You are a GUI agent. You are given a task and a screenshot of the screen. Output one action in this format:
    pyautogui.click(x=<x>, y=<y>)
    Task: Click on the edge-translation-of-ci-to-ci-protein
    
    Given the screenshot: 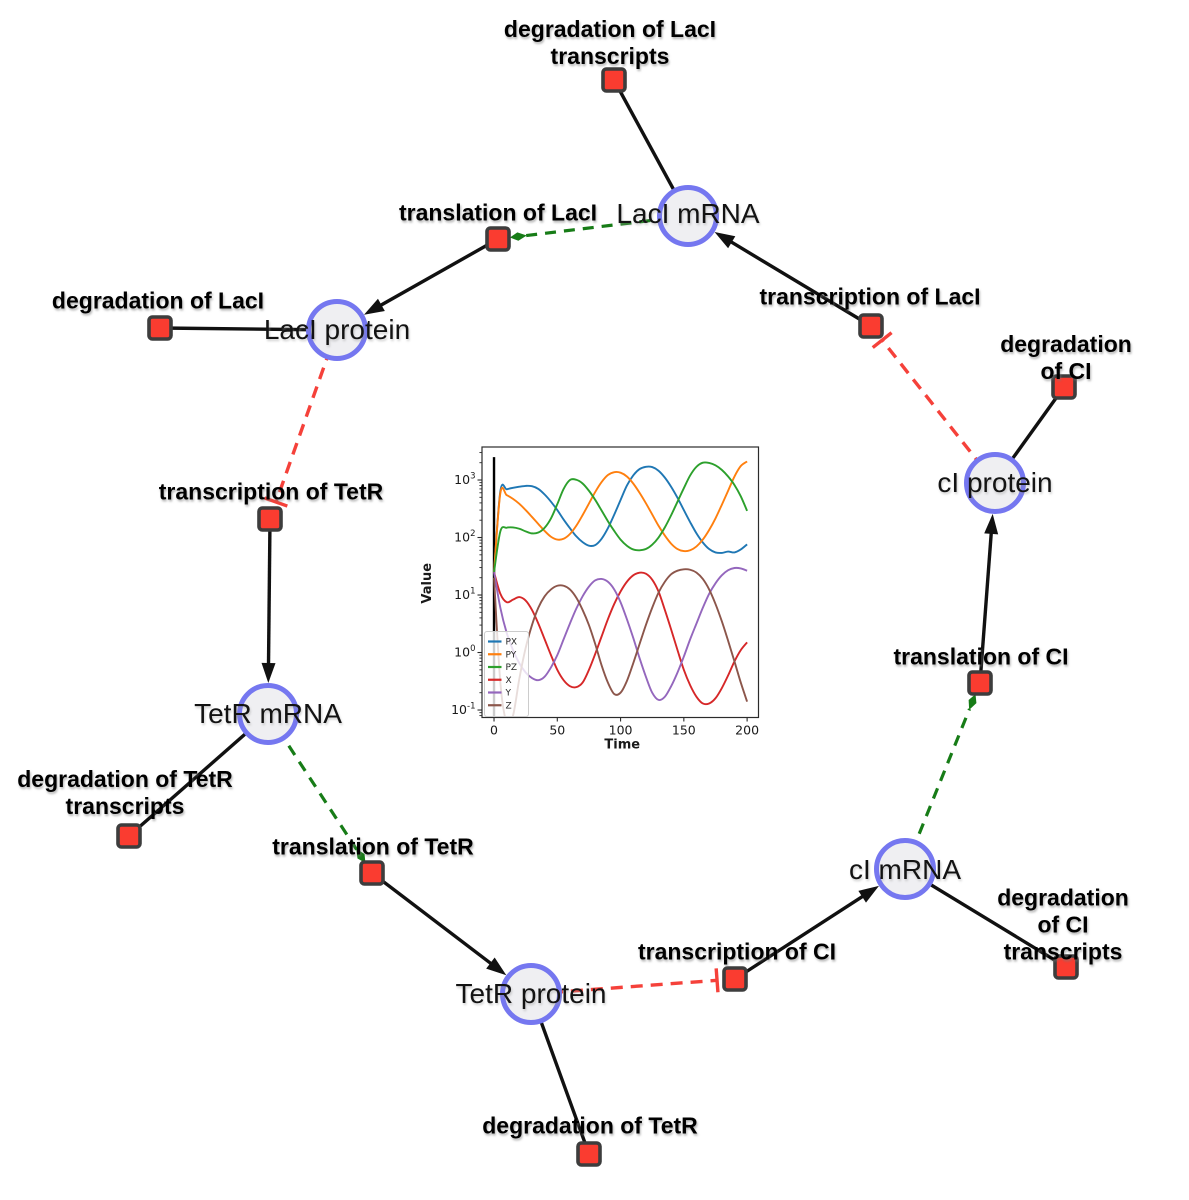 What is the action you would take?
    pyautogui.click(x=988, y=598)
    